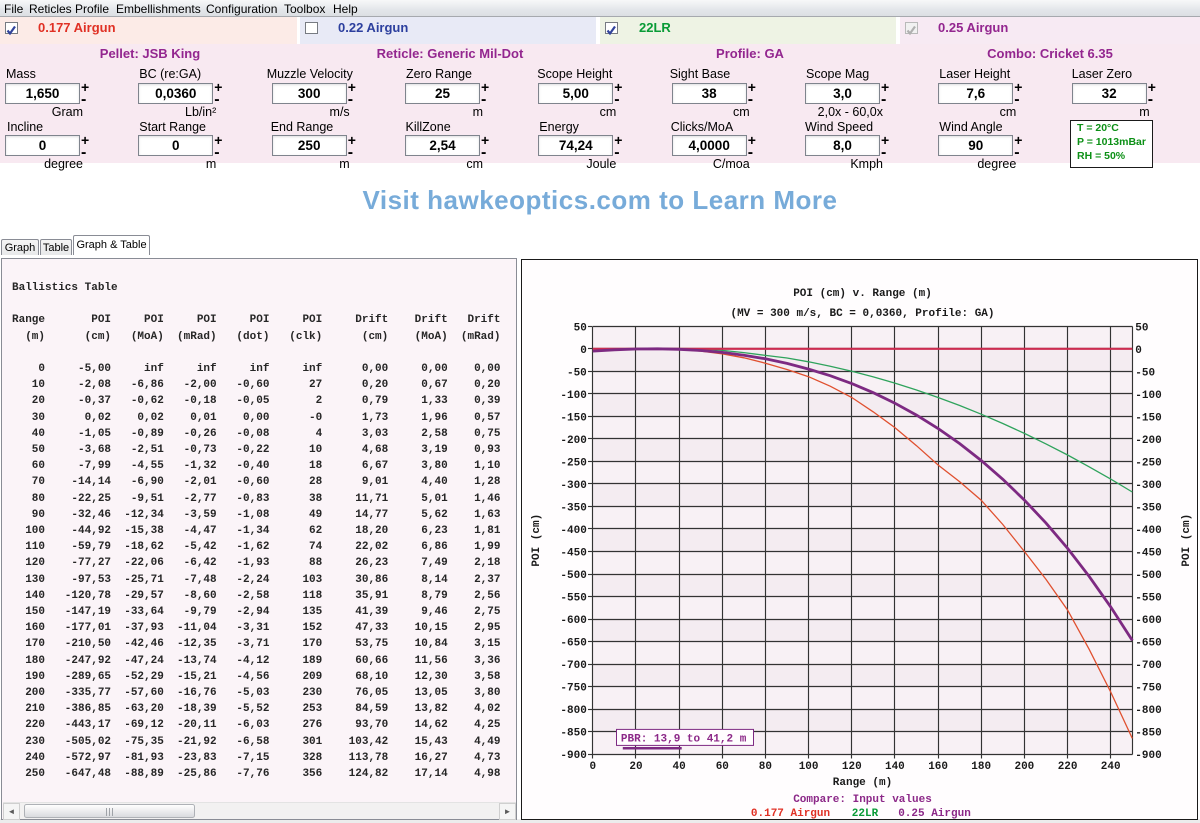 This screenshot has width=1200, height=823. Describe the element at coordinates (1024, 767) in the screenshot. I see `svg-text: 200` at that location.